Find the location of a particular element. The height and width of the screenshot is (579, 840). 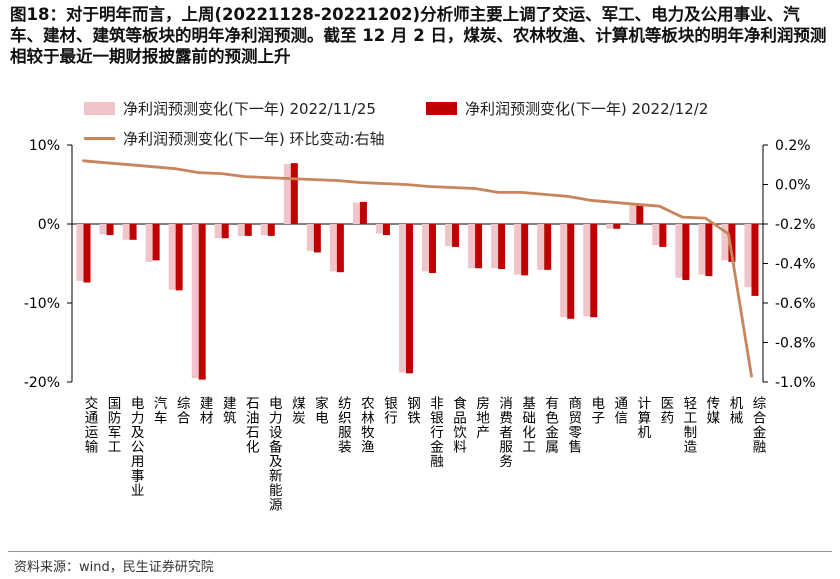

category-label: 综合 is located at coordinates (182, 410).